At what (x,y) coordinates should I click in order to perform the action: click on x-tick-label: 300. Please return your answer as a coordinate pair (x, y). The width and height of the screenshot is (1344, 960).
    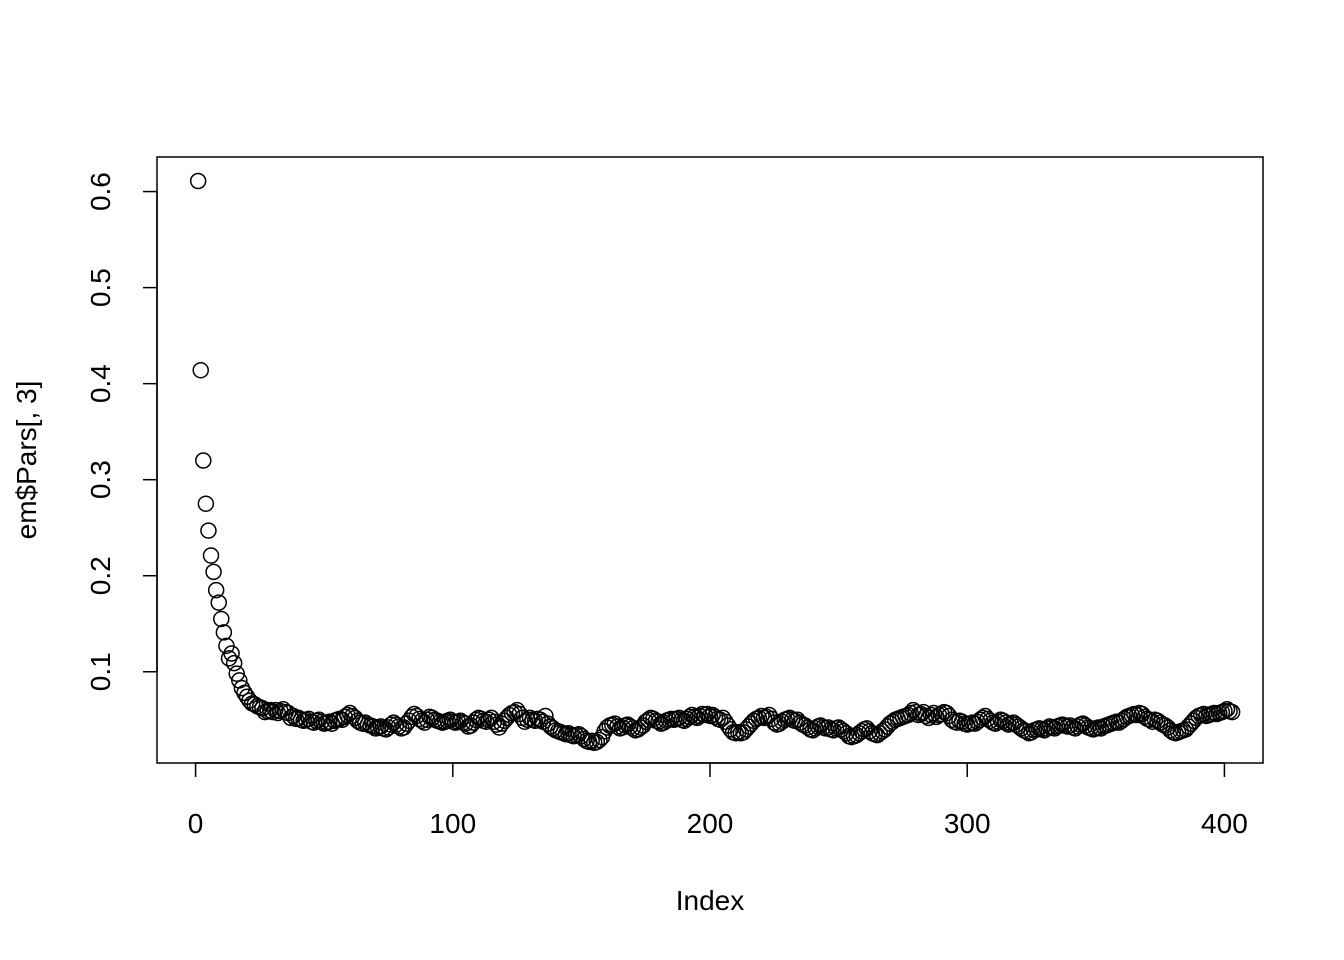
    Looking at the image, I should click on (967, 823).